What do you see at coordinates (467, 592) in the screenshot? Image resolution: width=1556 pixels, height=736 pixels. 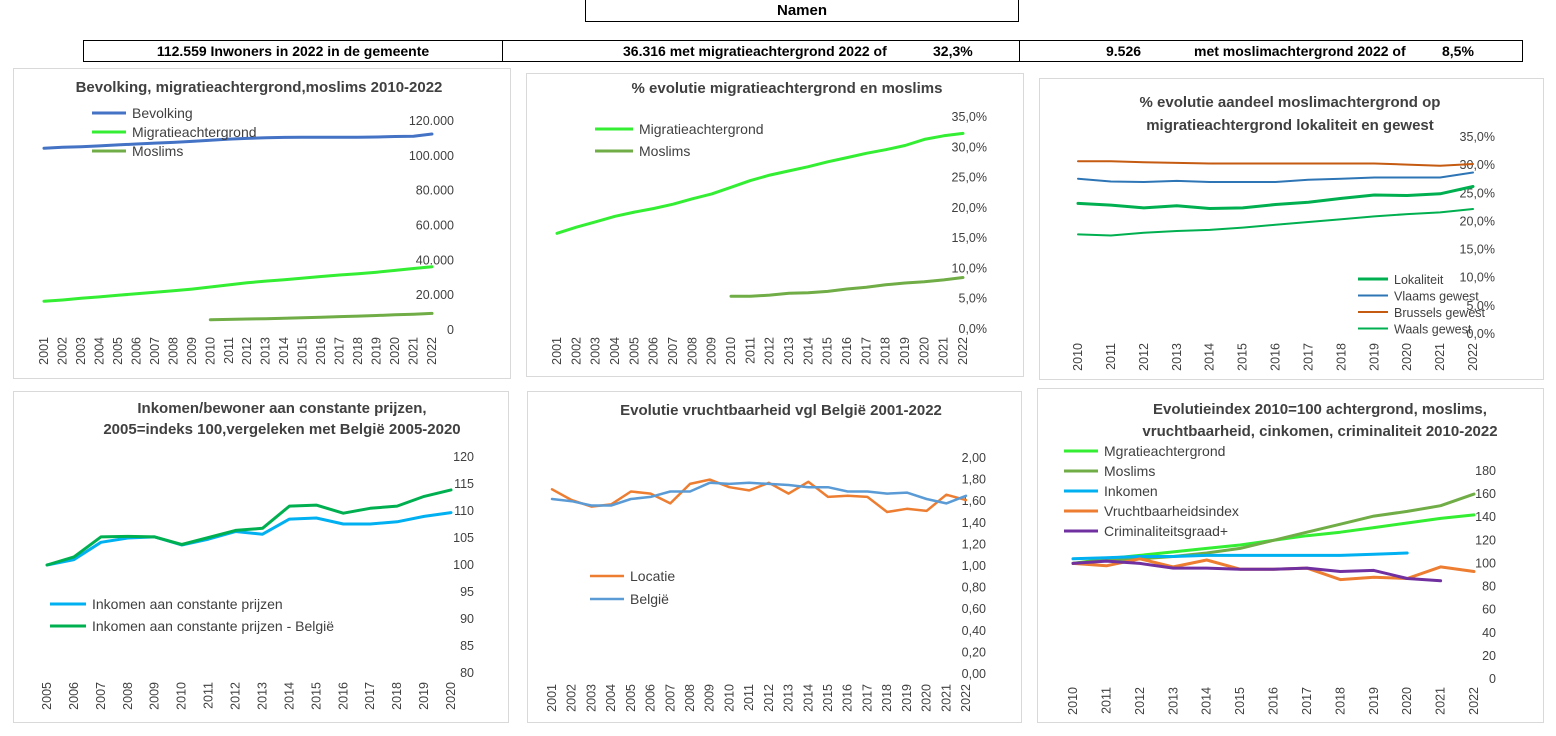 I see `y-tick-label: 95` at bounding box center [467, 592].